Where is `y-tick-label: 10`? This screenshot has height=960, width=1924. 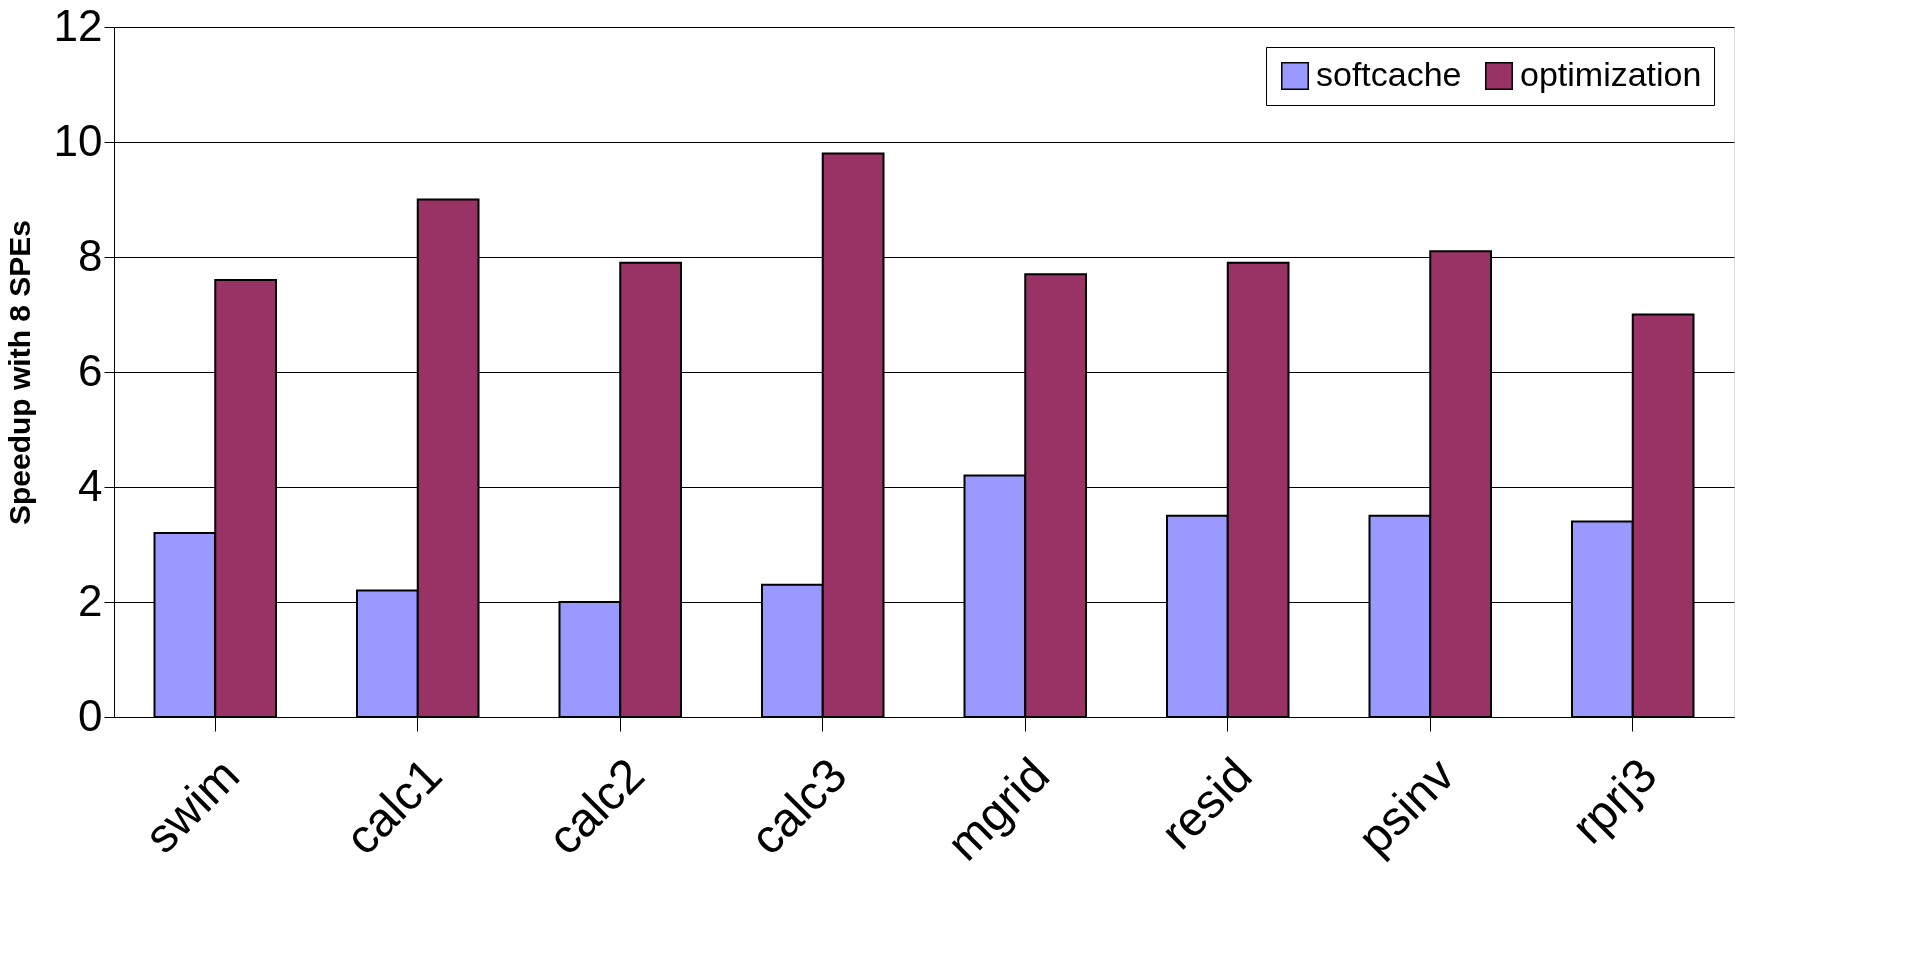
y-tick-label: 10 is located at coordinates (78, 140).